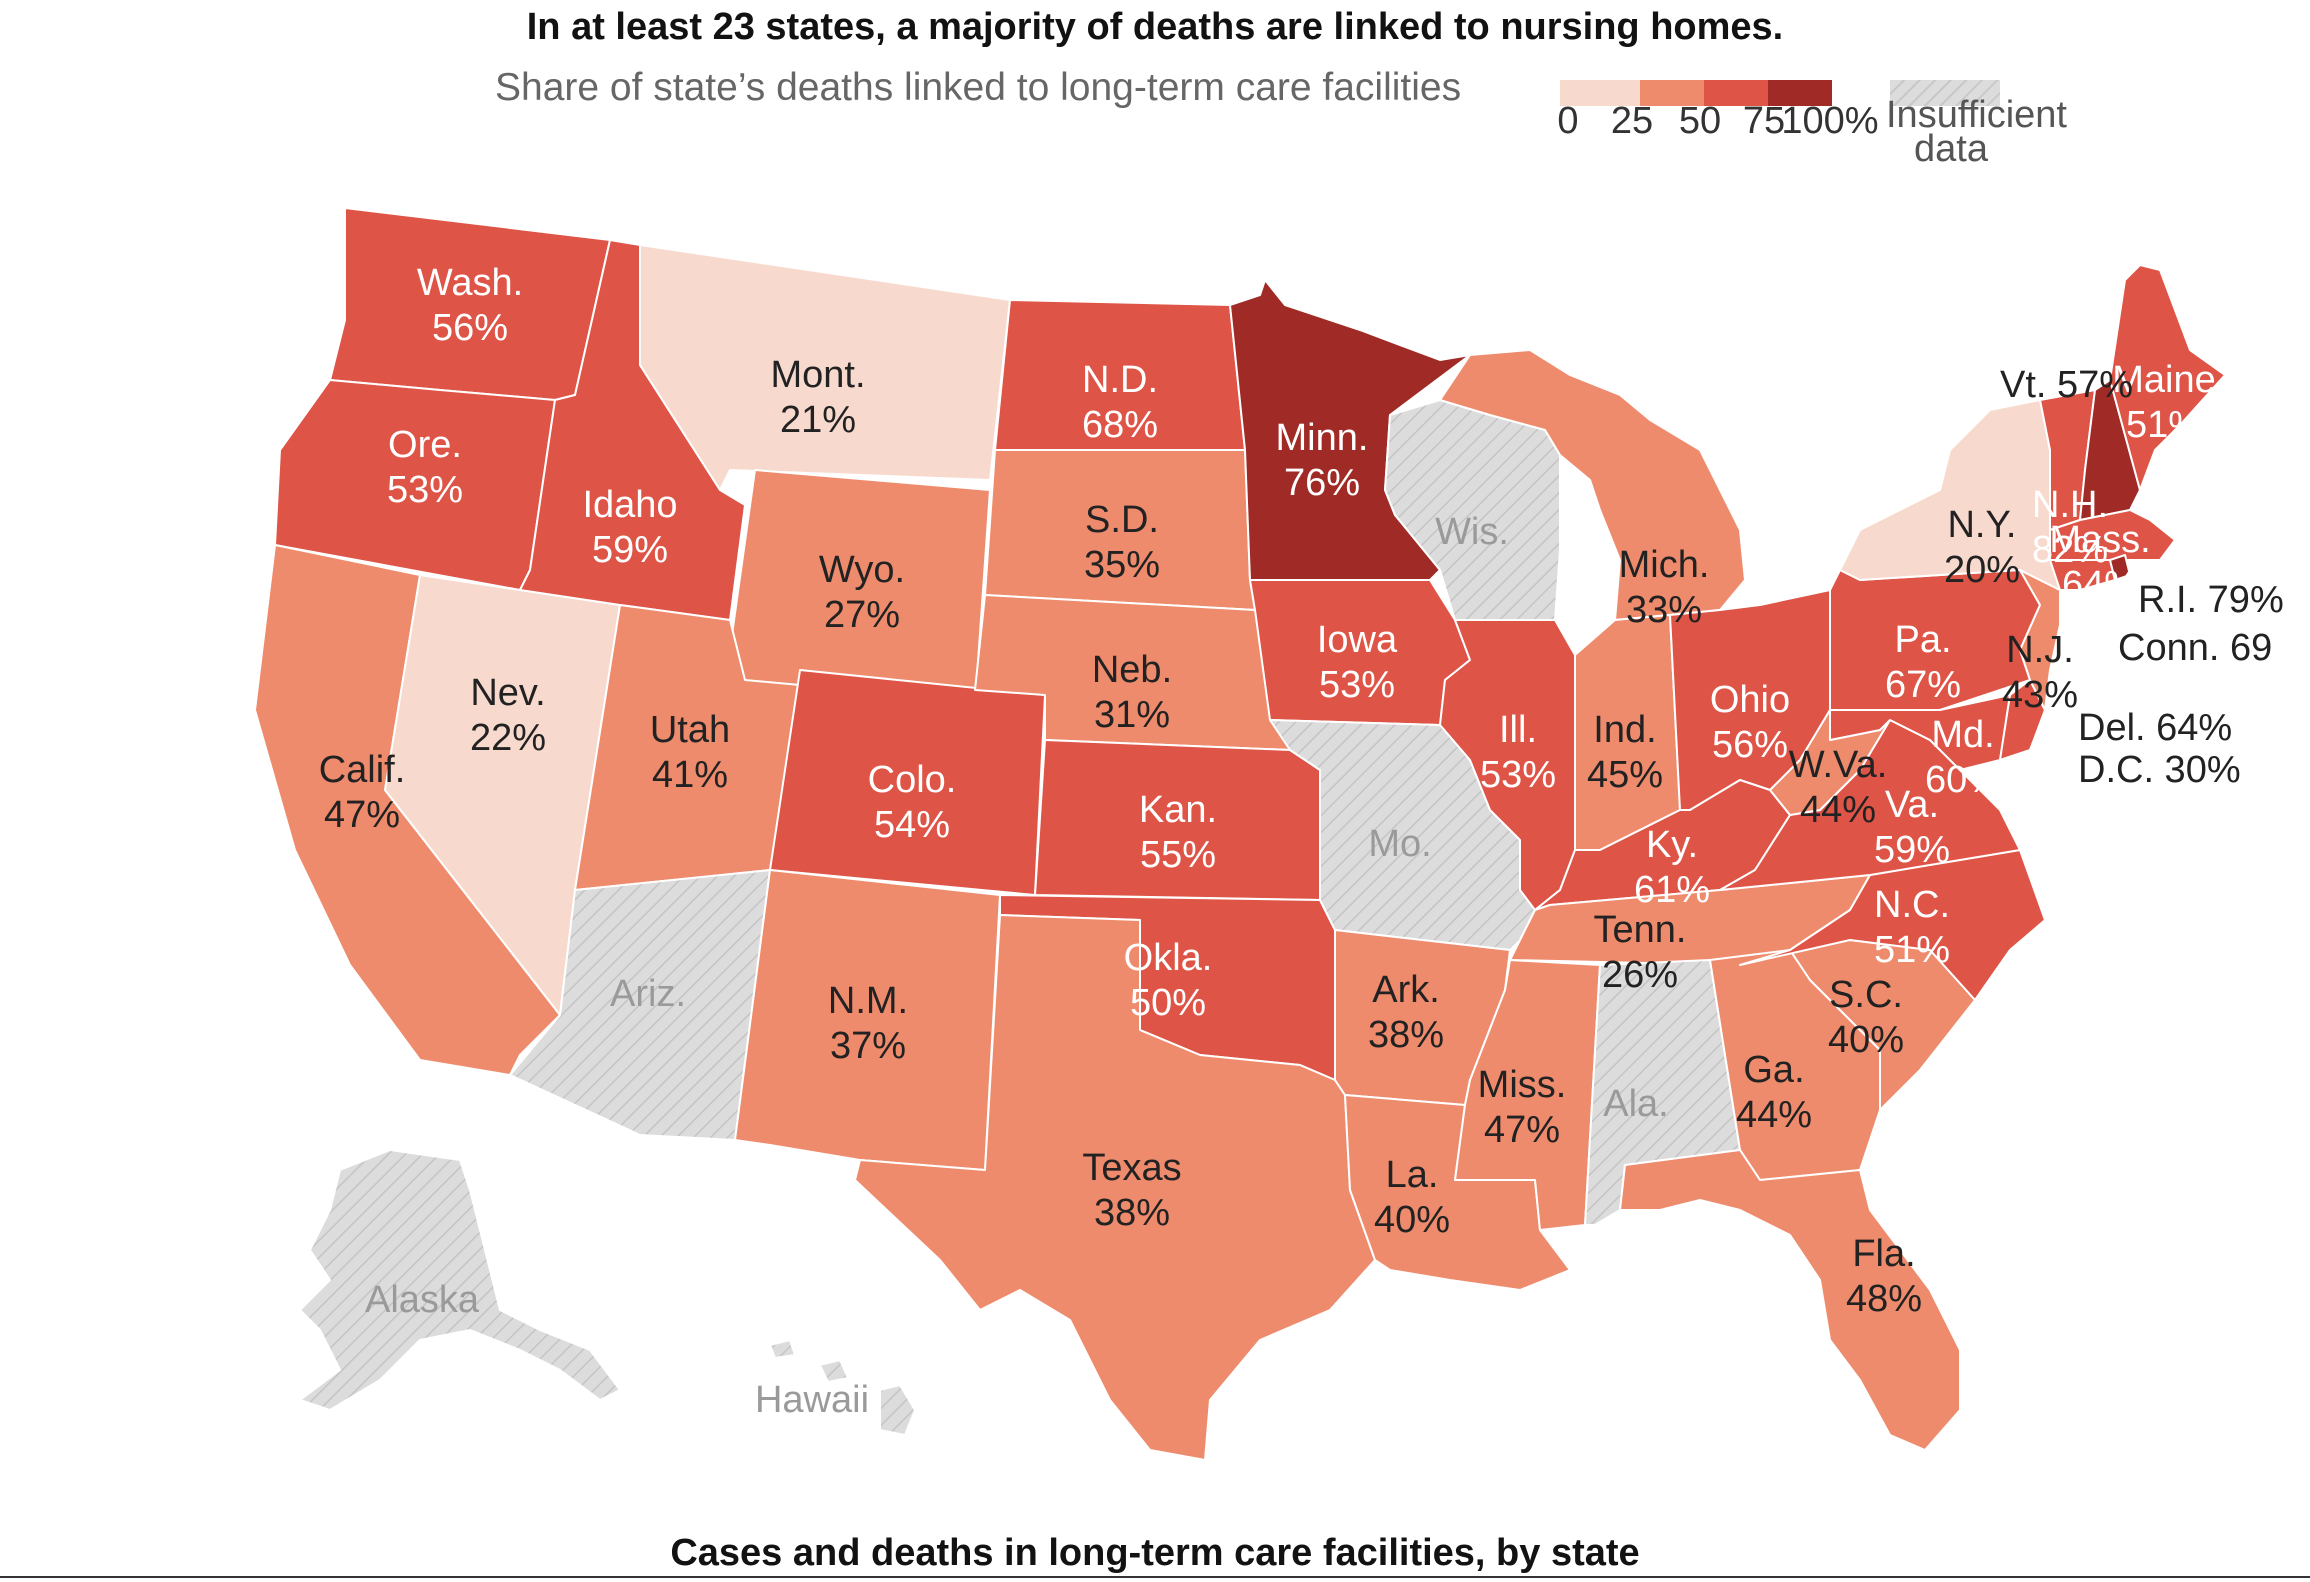  Describe the element at coordinates (1132, 1213) in the screenshot. I see `state-value: 38%` at that location.